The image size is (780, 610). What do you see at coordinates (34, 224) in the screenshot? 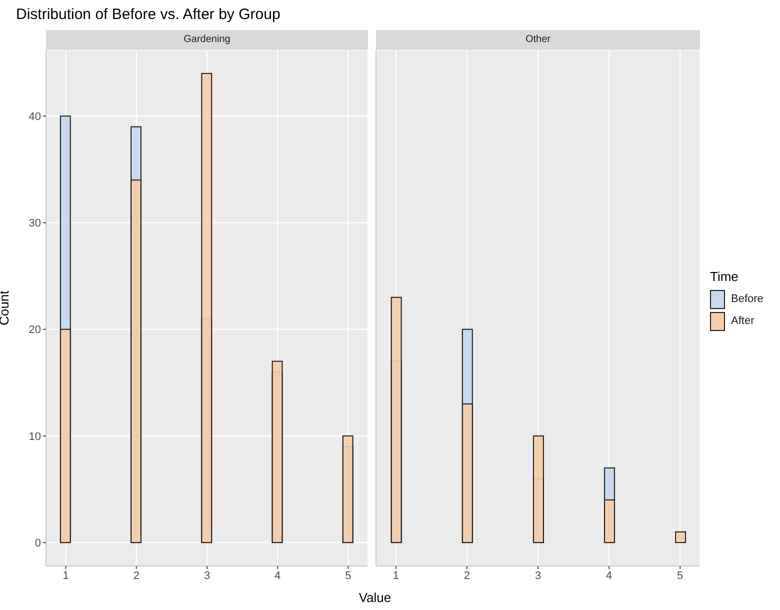
I see `y-tick-label: 30` at bounding box center [34, 224].